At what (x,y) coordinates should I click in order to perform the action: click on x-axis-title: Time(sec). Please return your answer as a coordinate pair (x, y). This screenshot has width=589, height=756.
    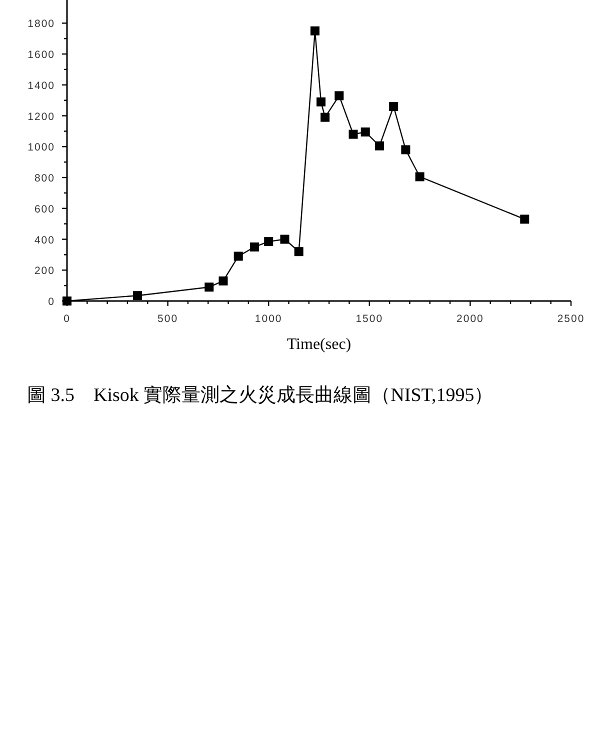
    Looking at the image, I should click on (319, 344).